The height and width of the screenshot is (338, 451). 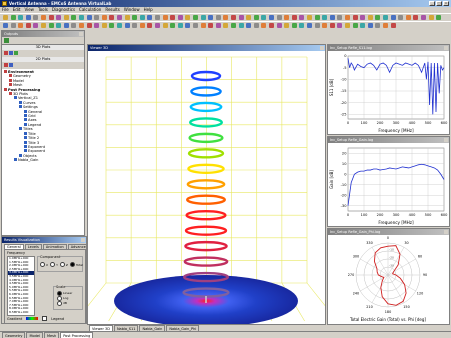 I want to click on menu-file: File, so click(x=5, y=9).